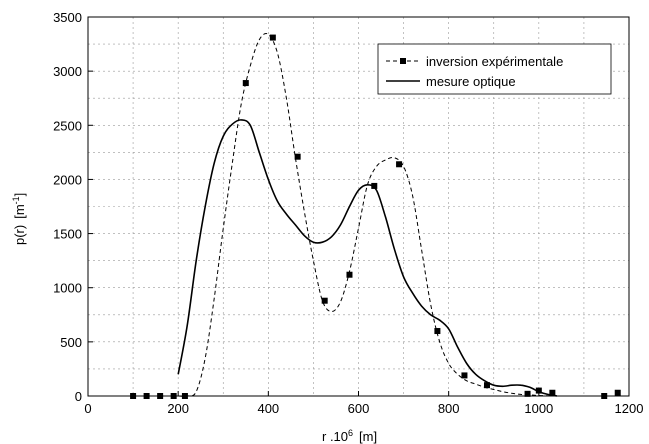 The image size is (649, 444). I want to click on x-tick-label: 1000, so click(538, 408).